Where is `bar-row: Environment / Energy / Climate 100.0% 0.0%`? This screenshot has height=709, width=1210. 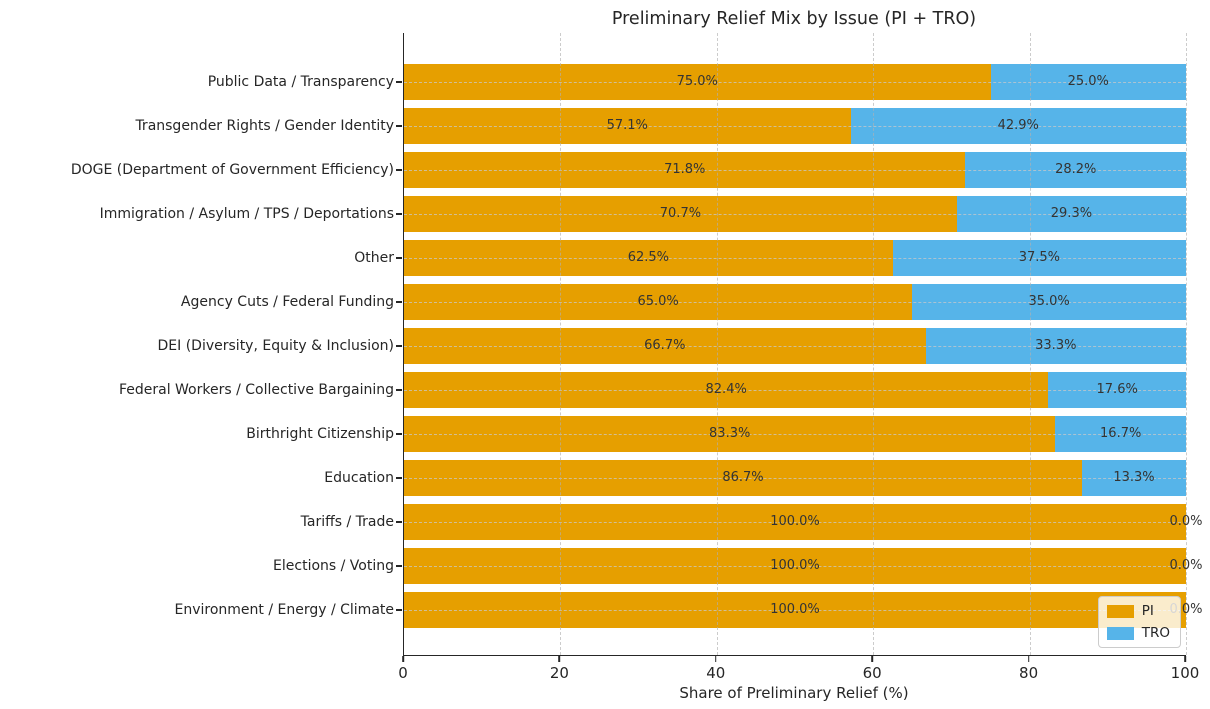
bar-row: Environment / Energy / Climate 100.0% 0.0% is located at coordinates (688, 610).